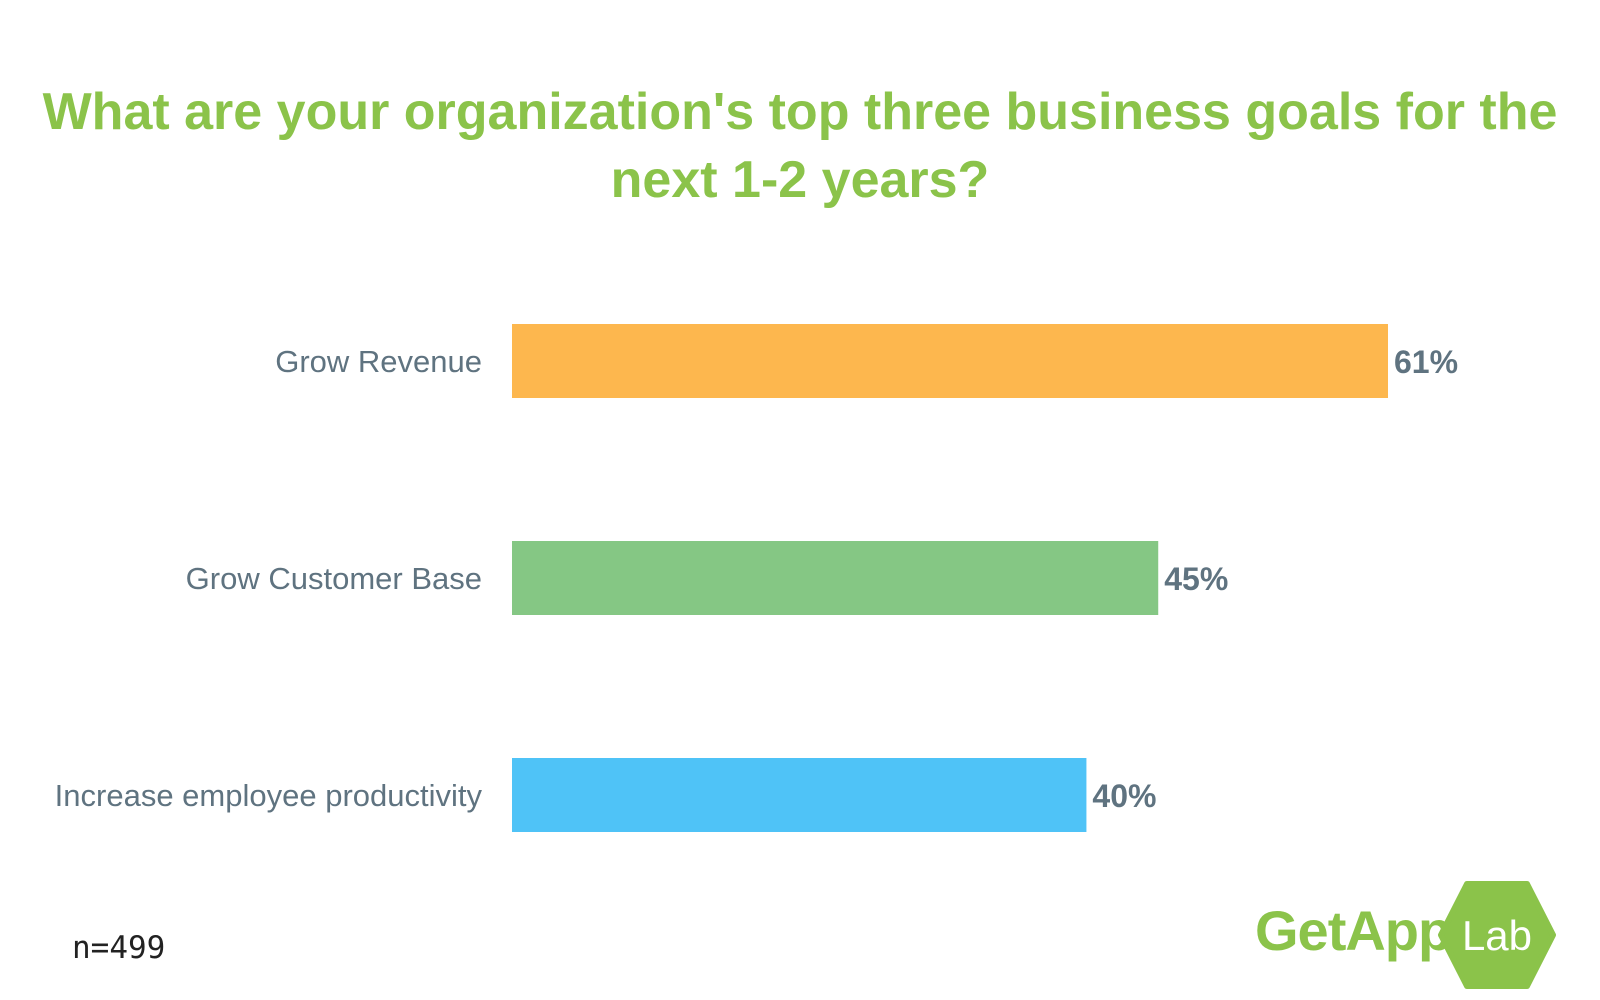  Describe the element at coordinates (269, 795) in the screenshot. I see `category-label: Increase employee productivity` at that location.